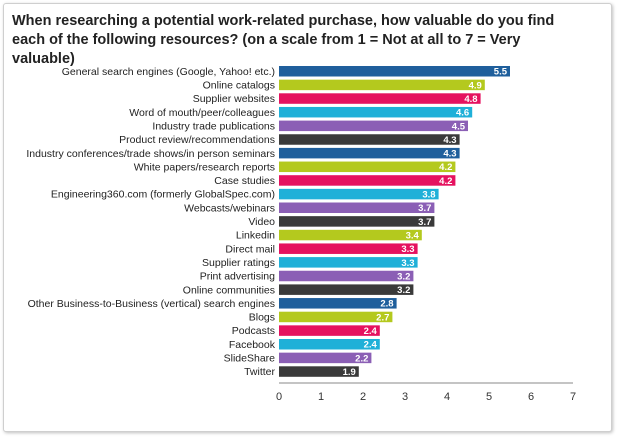 Image resolution: width=617 pixels, height=437 pixels. I want to click on x-tick-label: 7, so click(573, 397).